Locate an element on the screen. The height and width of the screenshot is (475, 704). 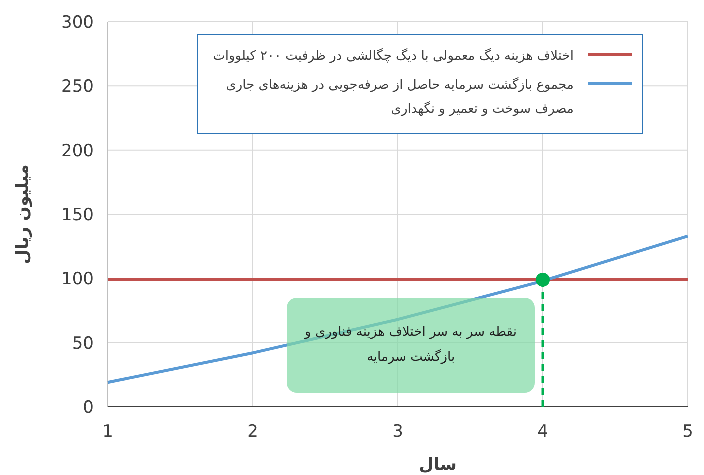
y-tick-label: 250 is located at coordinates (78, 87).